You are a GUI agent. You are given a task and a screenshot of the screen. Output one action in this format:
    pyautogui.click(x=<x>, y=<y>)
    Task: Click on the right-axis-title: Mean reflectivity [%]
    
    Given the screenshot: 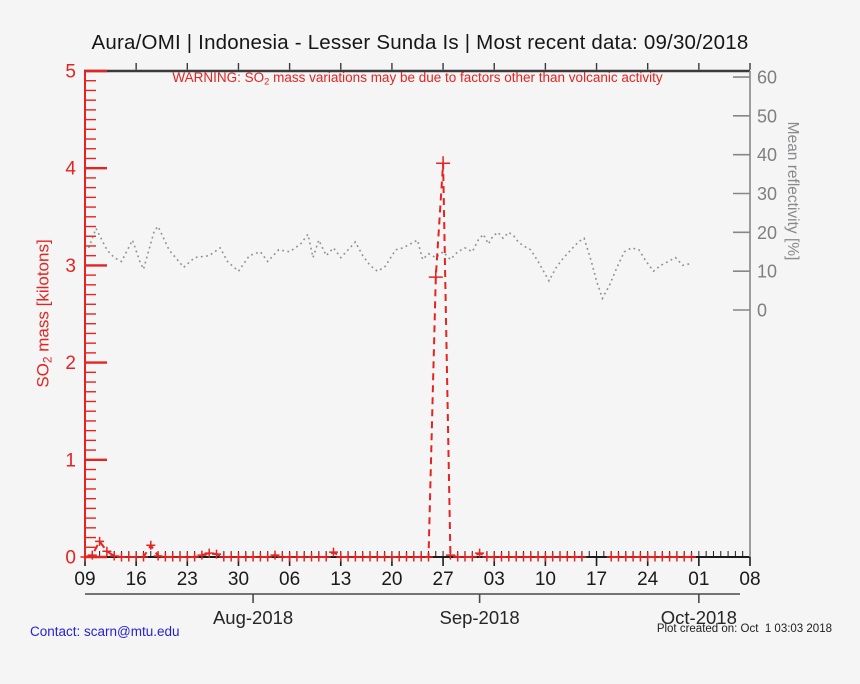 What is the action you would take?
    pyautogui.click(x=792, y=191)
    